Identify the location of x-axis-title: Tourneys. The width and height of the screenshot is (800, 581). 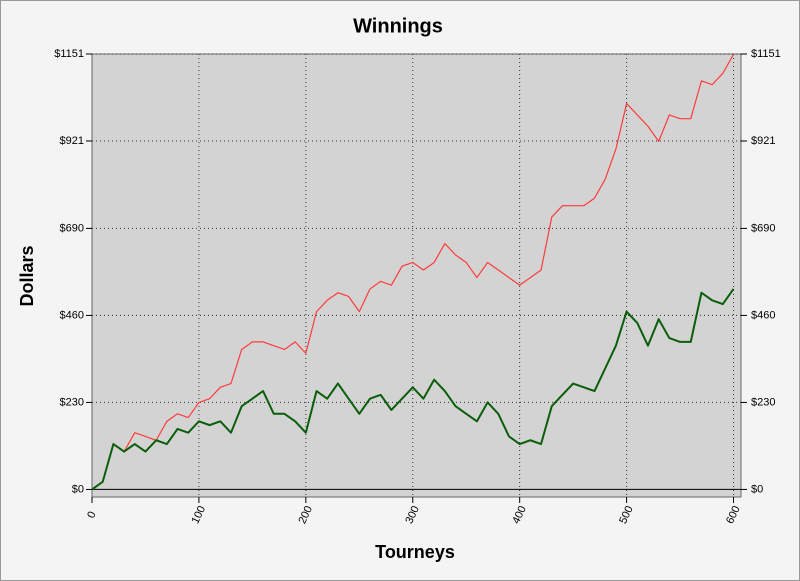
(415, 552).